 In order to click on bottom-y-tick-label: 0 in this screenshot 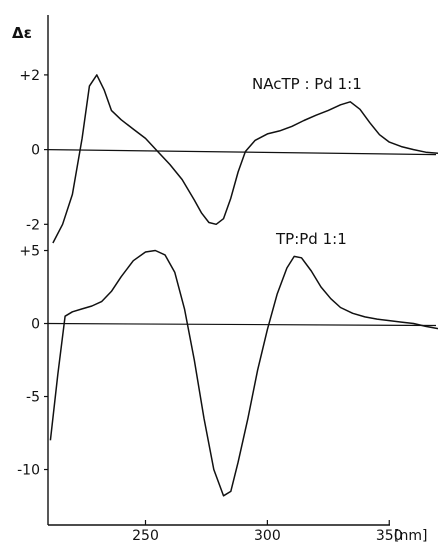, I will do `click(35, 325)`.